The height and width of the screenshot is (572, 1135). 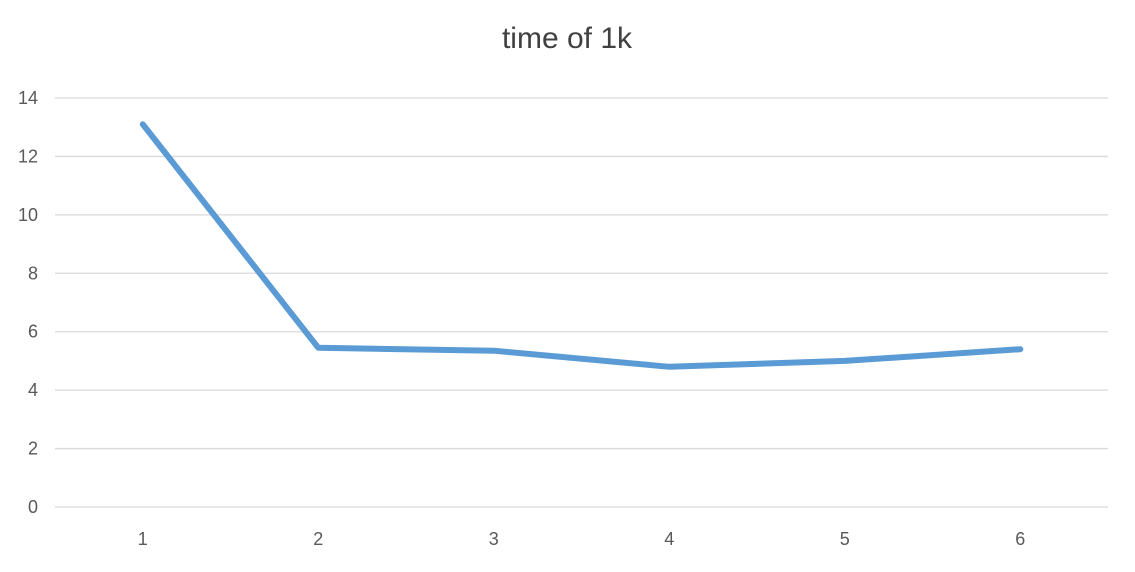 I want to click on x-tick-label: 5, so click(x=845, y=539).